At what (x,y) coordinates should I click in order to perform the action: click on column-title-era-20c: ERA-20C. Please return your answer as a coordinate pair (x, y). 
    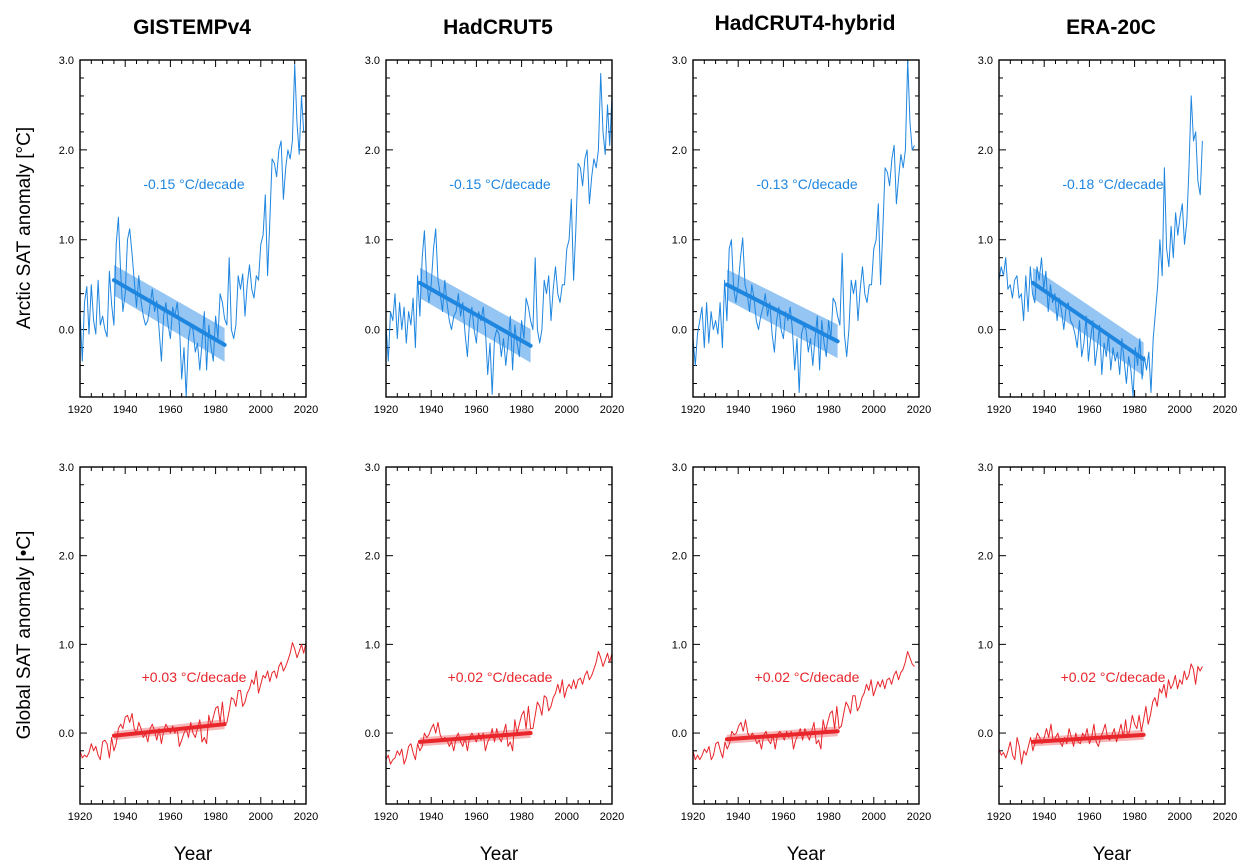
    Looking at the image, I should click on (1111, 27).